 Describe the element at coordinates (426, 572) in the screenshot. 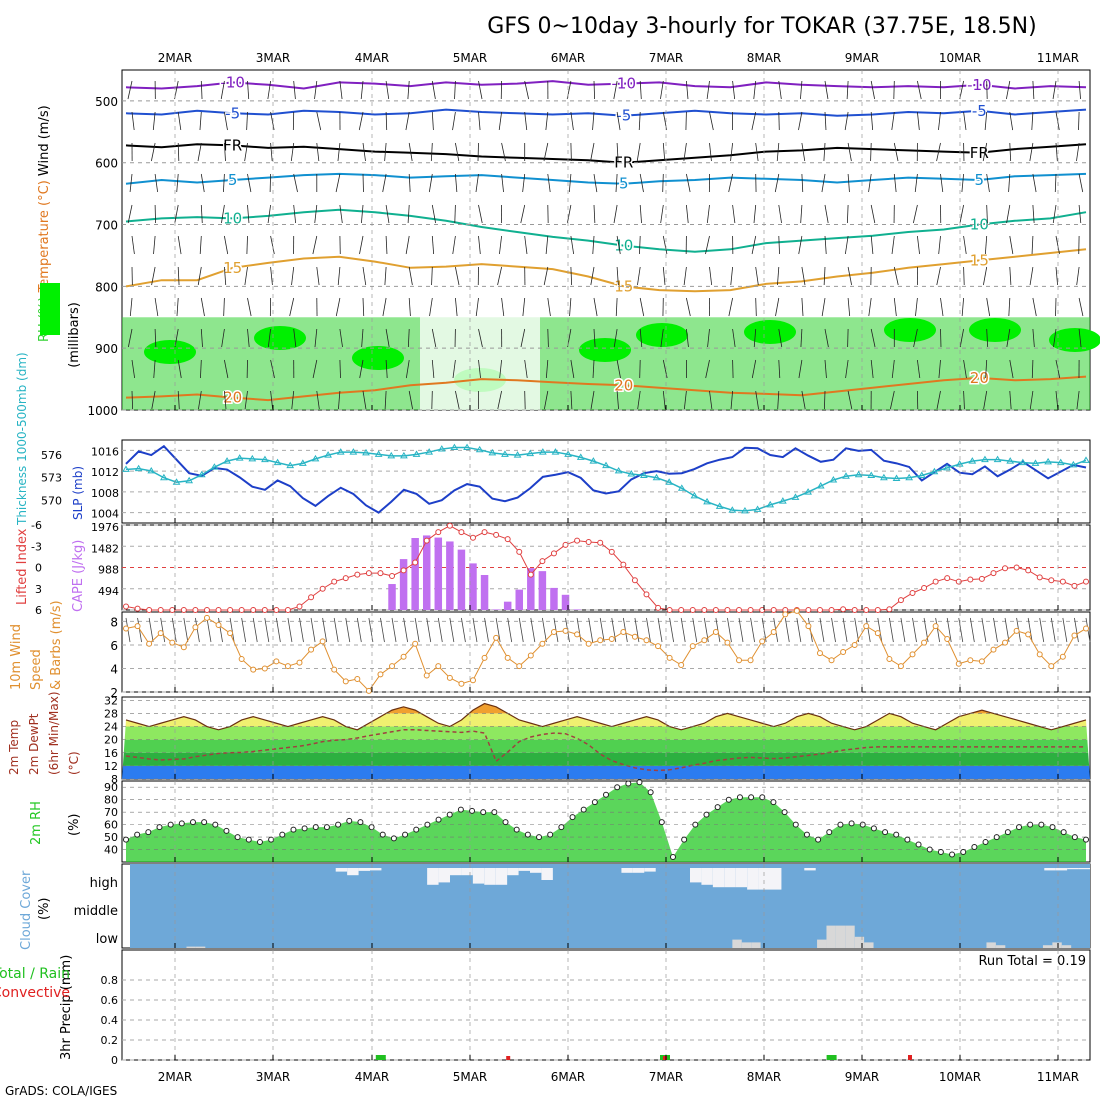

I see `cape-bar` at that location.